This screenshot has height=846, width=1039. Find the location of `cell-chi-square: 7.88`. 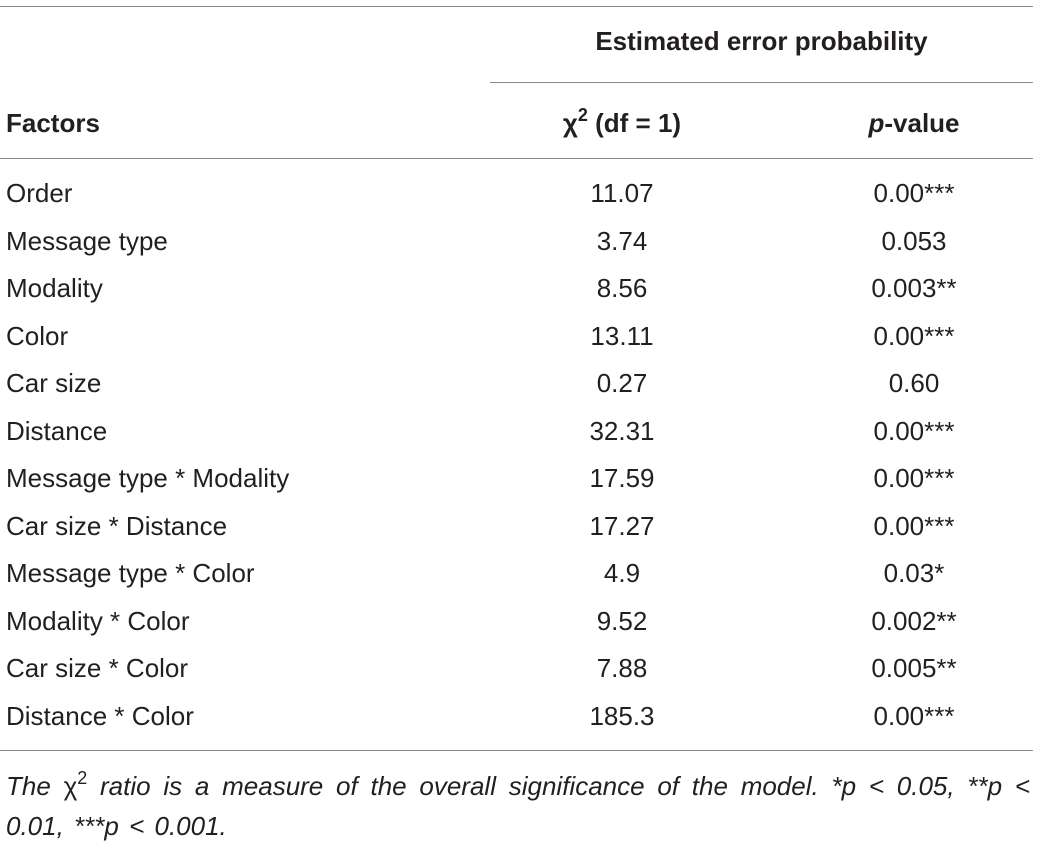

cell-chi-square: 7.88 is located at coordinates (622, 668).